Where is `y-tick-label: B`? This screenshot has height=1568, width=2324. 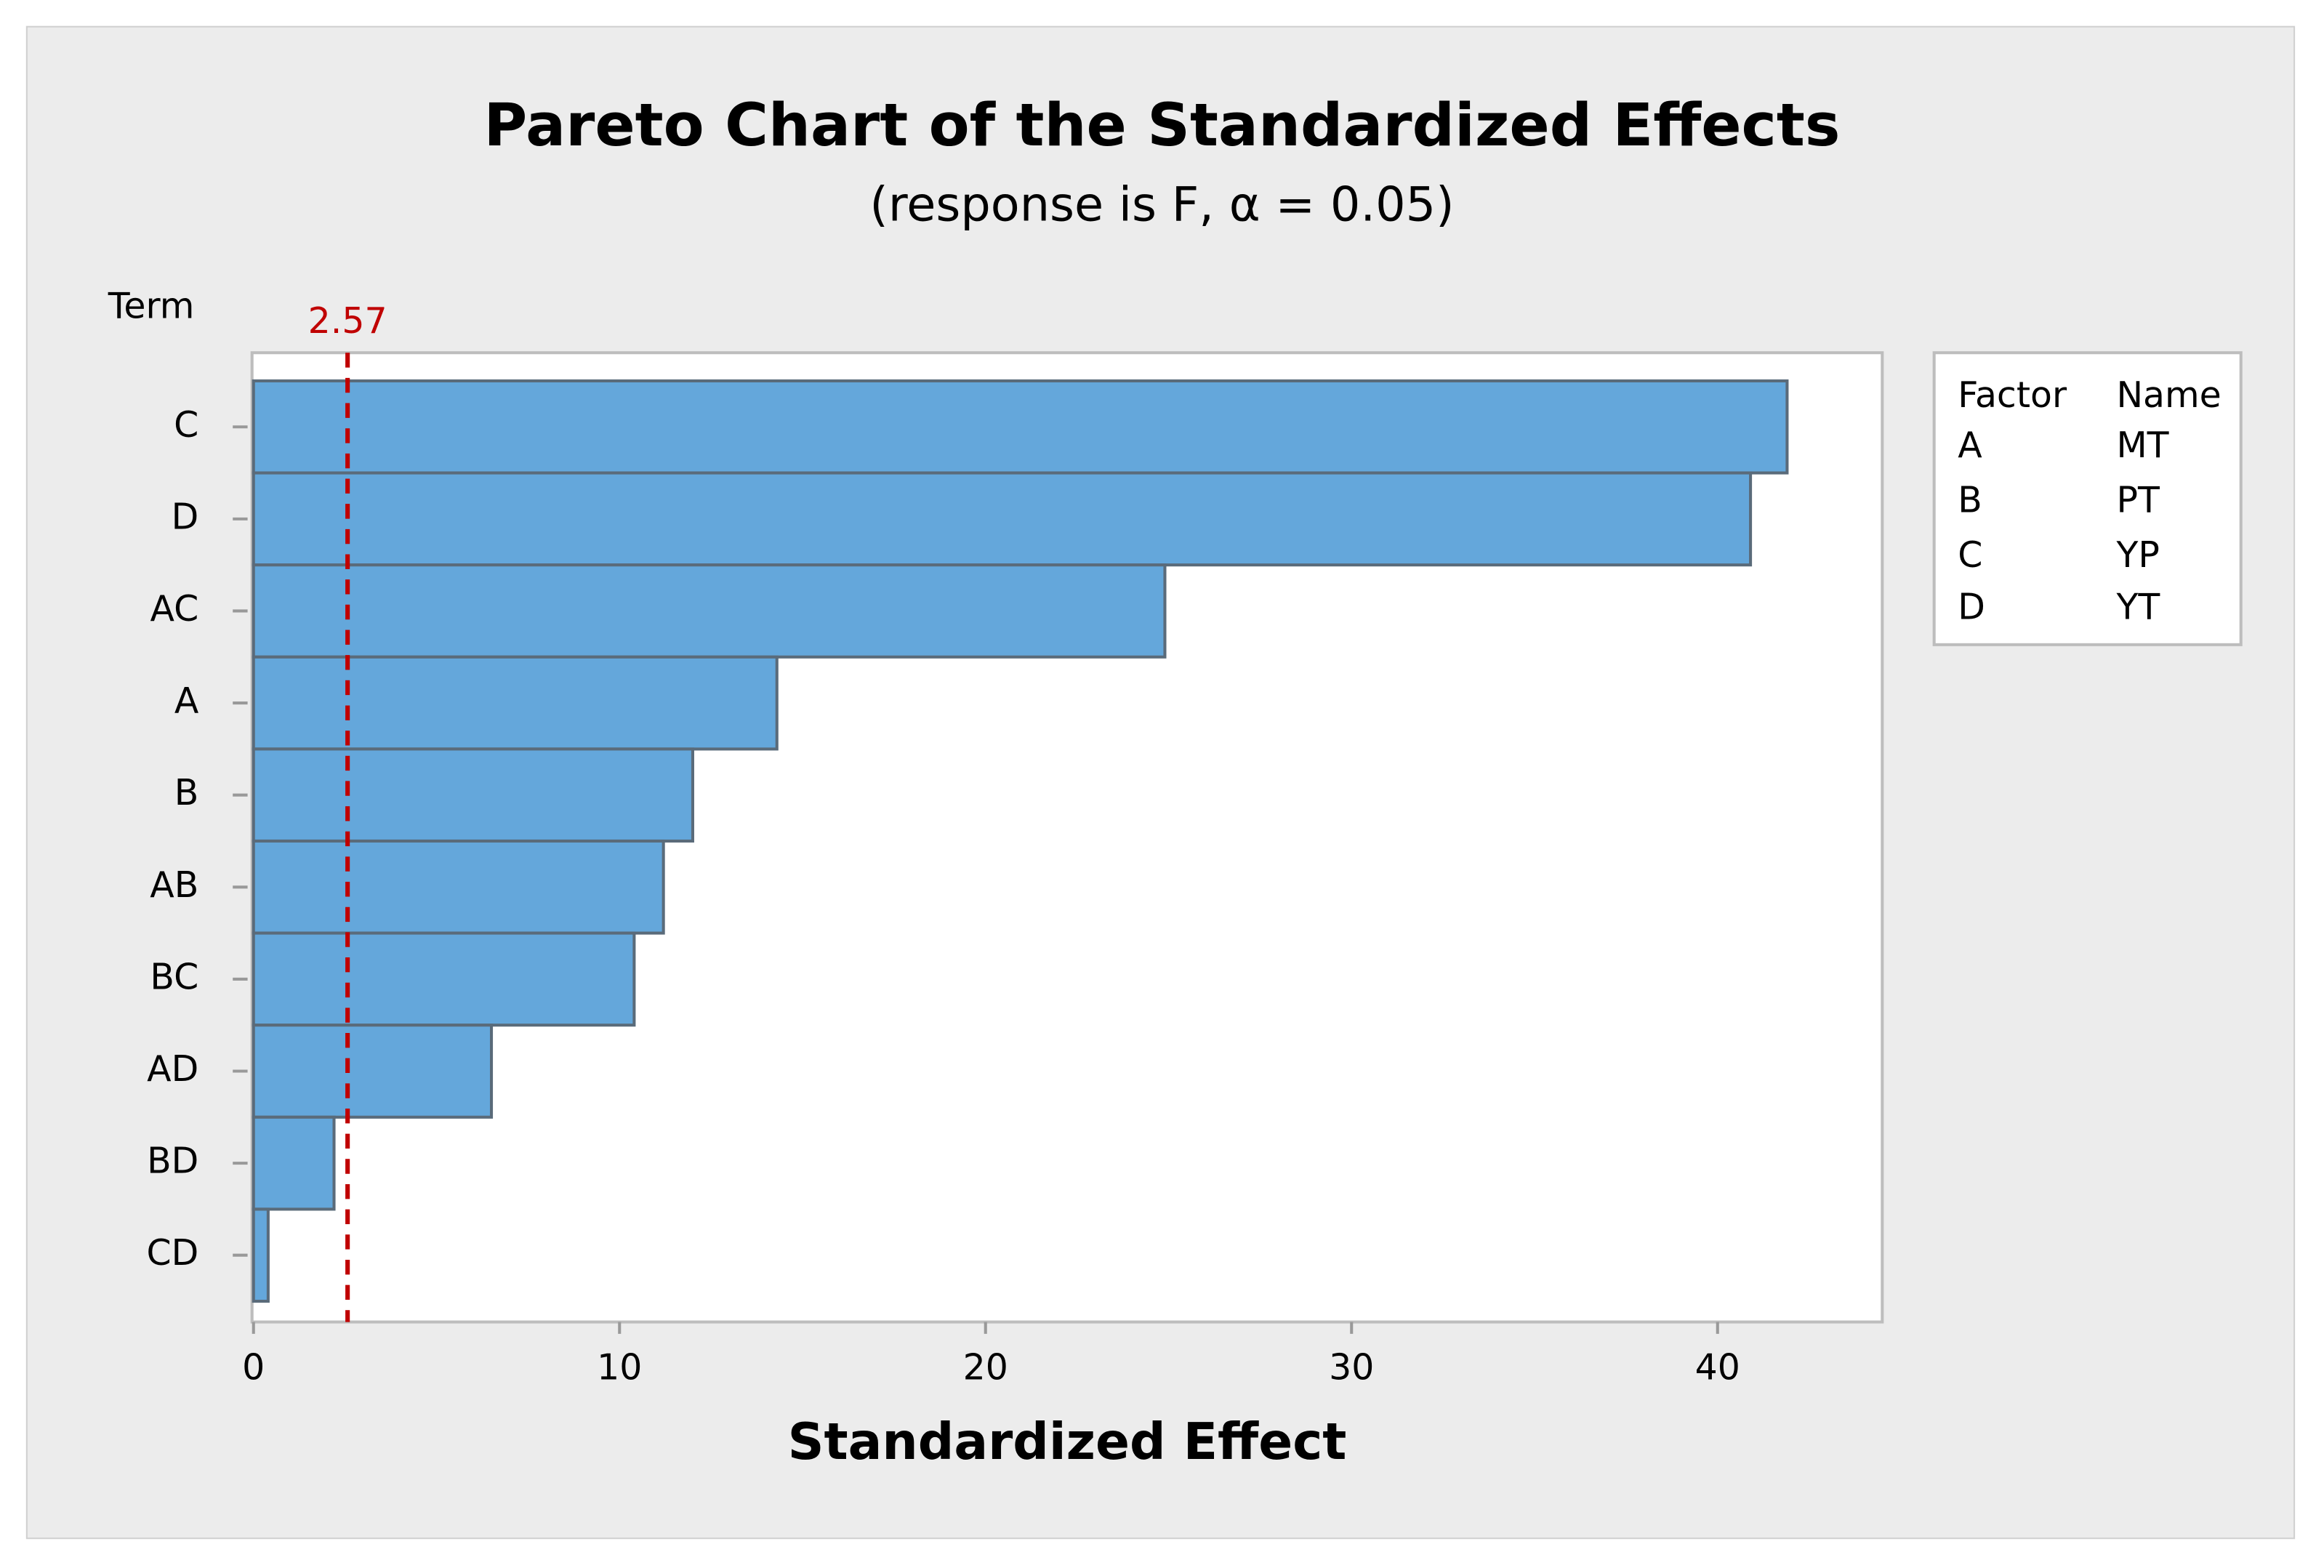 y-tick-label: B is located at coordinates (186, 792).